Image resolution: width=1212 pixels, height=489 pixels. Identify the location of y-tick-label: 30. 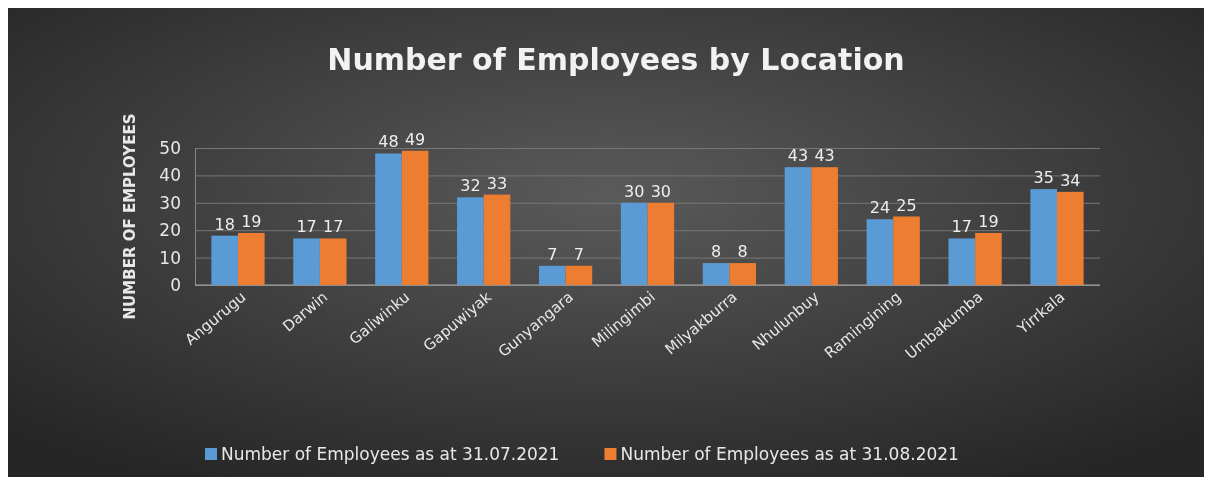
(170, 202).